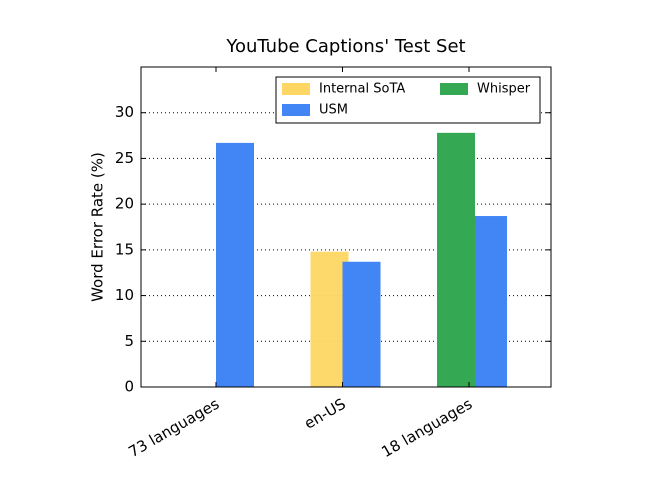 The width and height of the screenshot is (670, 489). Describe the element at coordinates (362, 89) in the screenshot. I see `legend-label: Internal SoTA` at that location.